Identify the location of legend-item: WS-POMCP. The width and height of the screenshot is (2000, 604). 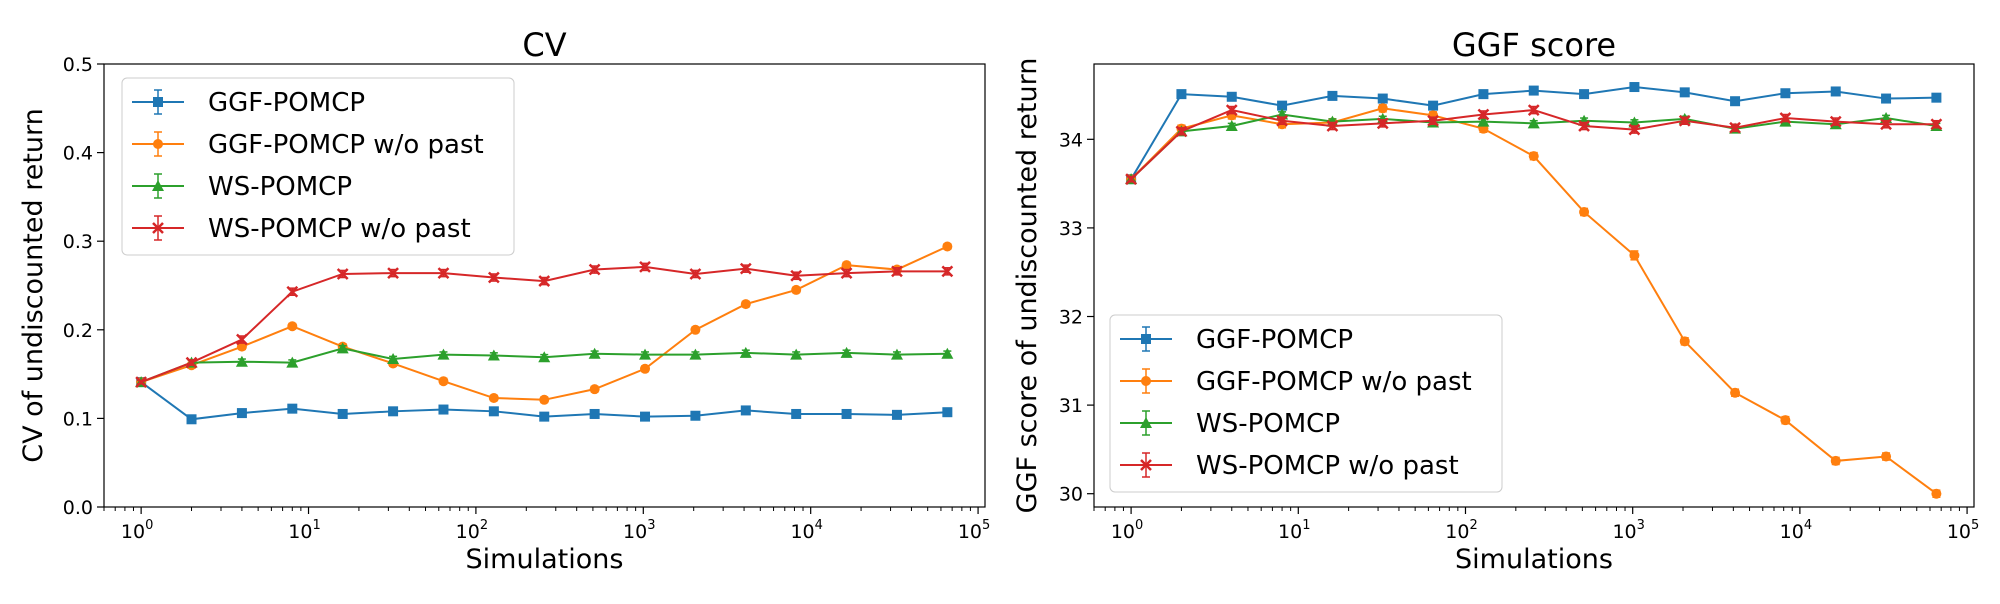
(1230, 424).